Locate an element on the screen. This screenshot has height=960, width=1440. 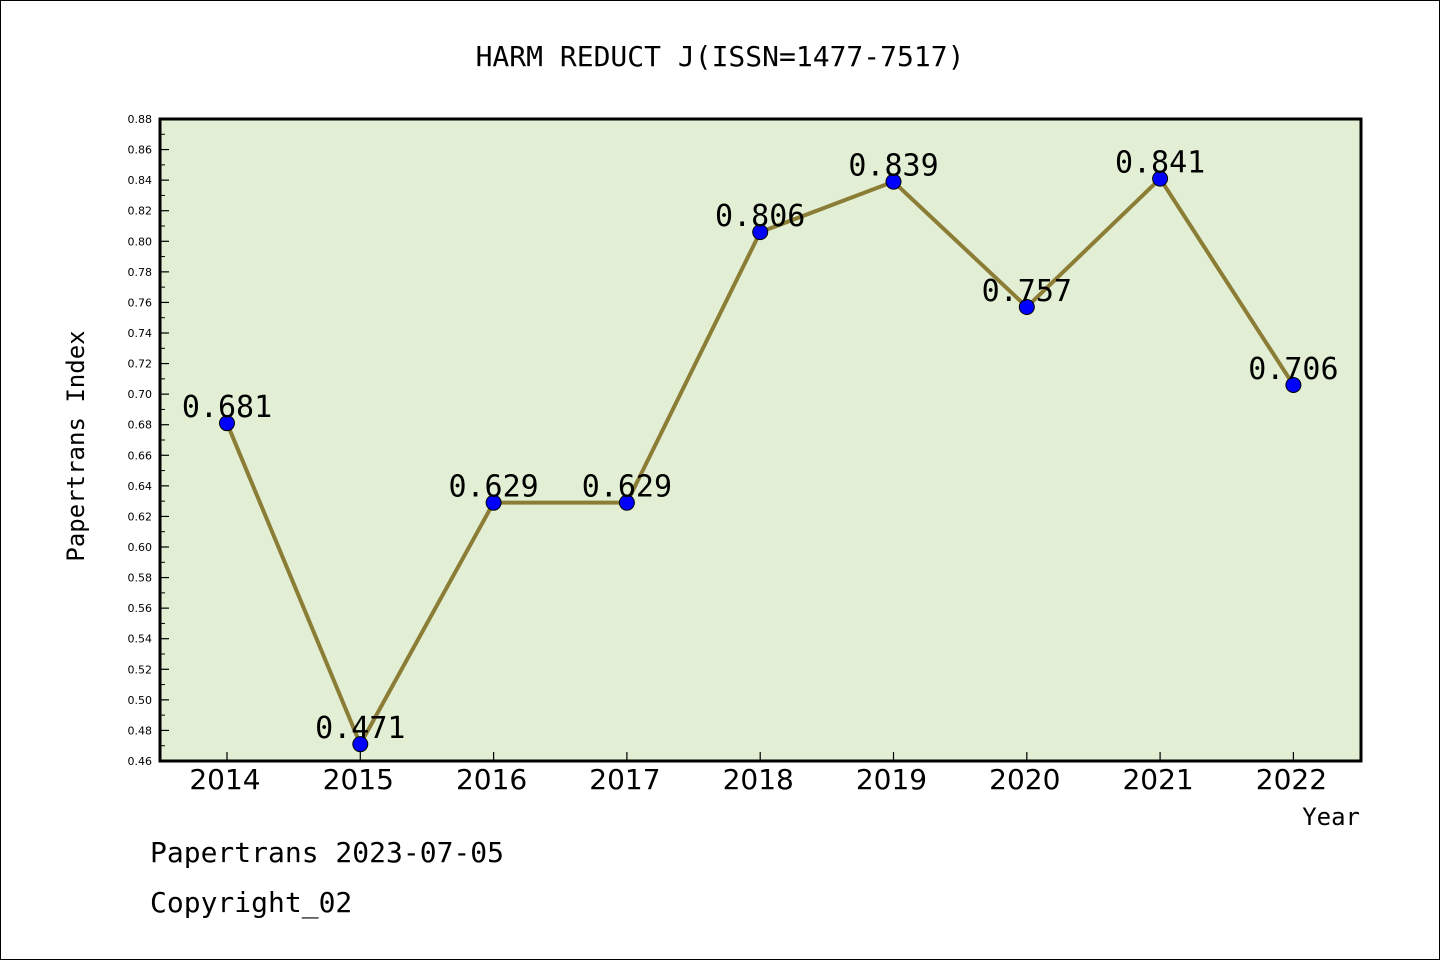
y-tick-label: 0.70 is located at coordinates (140, 394).